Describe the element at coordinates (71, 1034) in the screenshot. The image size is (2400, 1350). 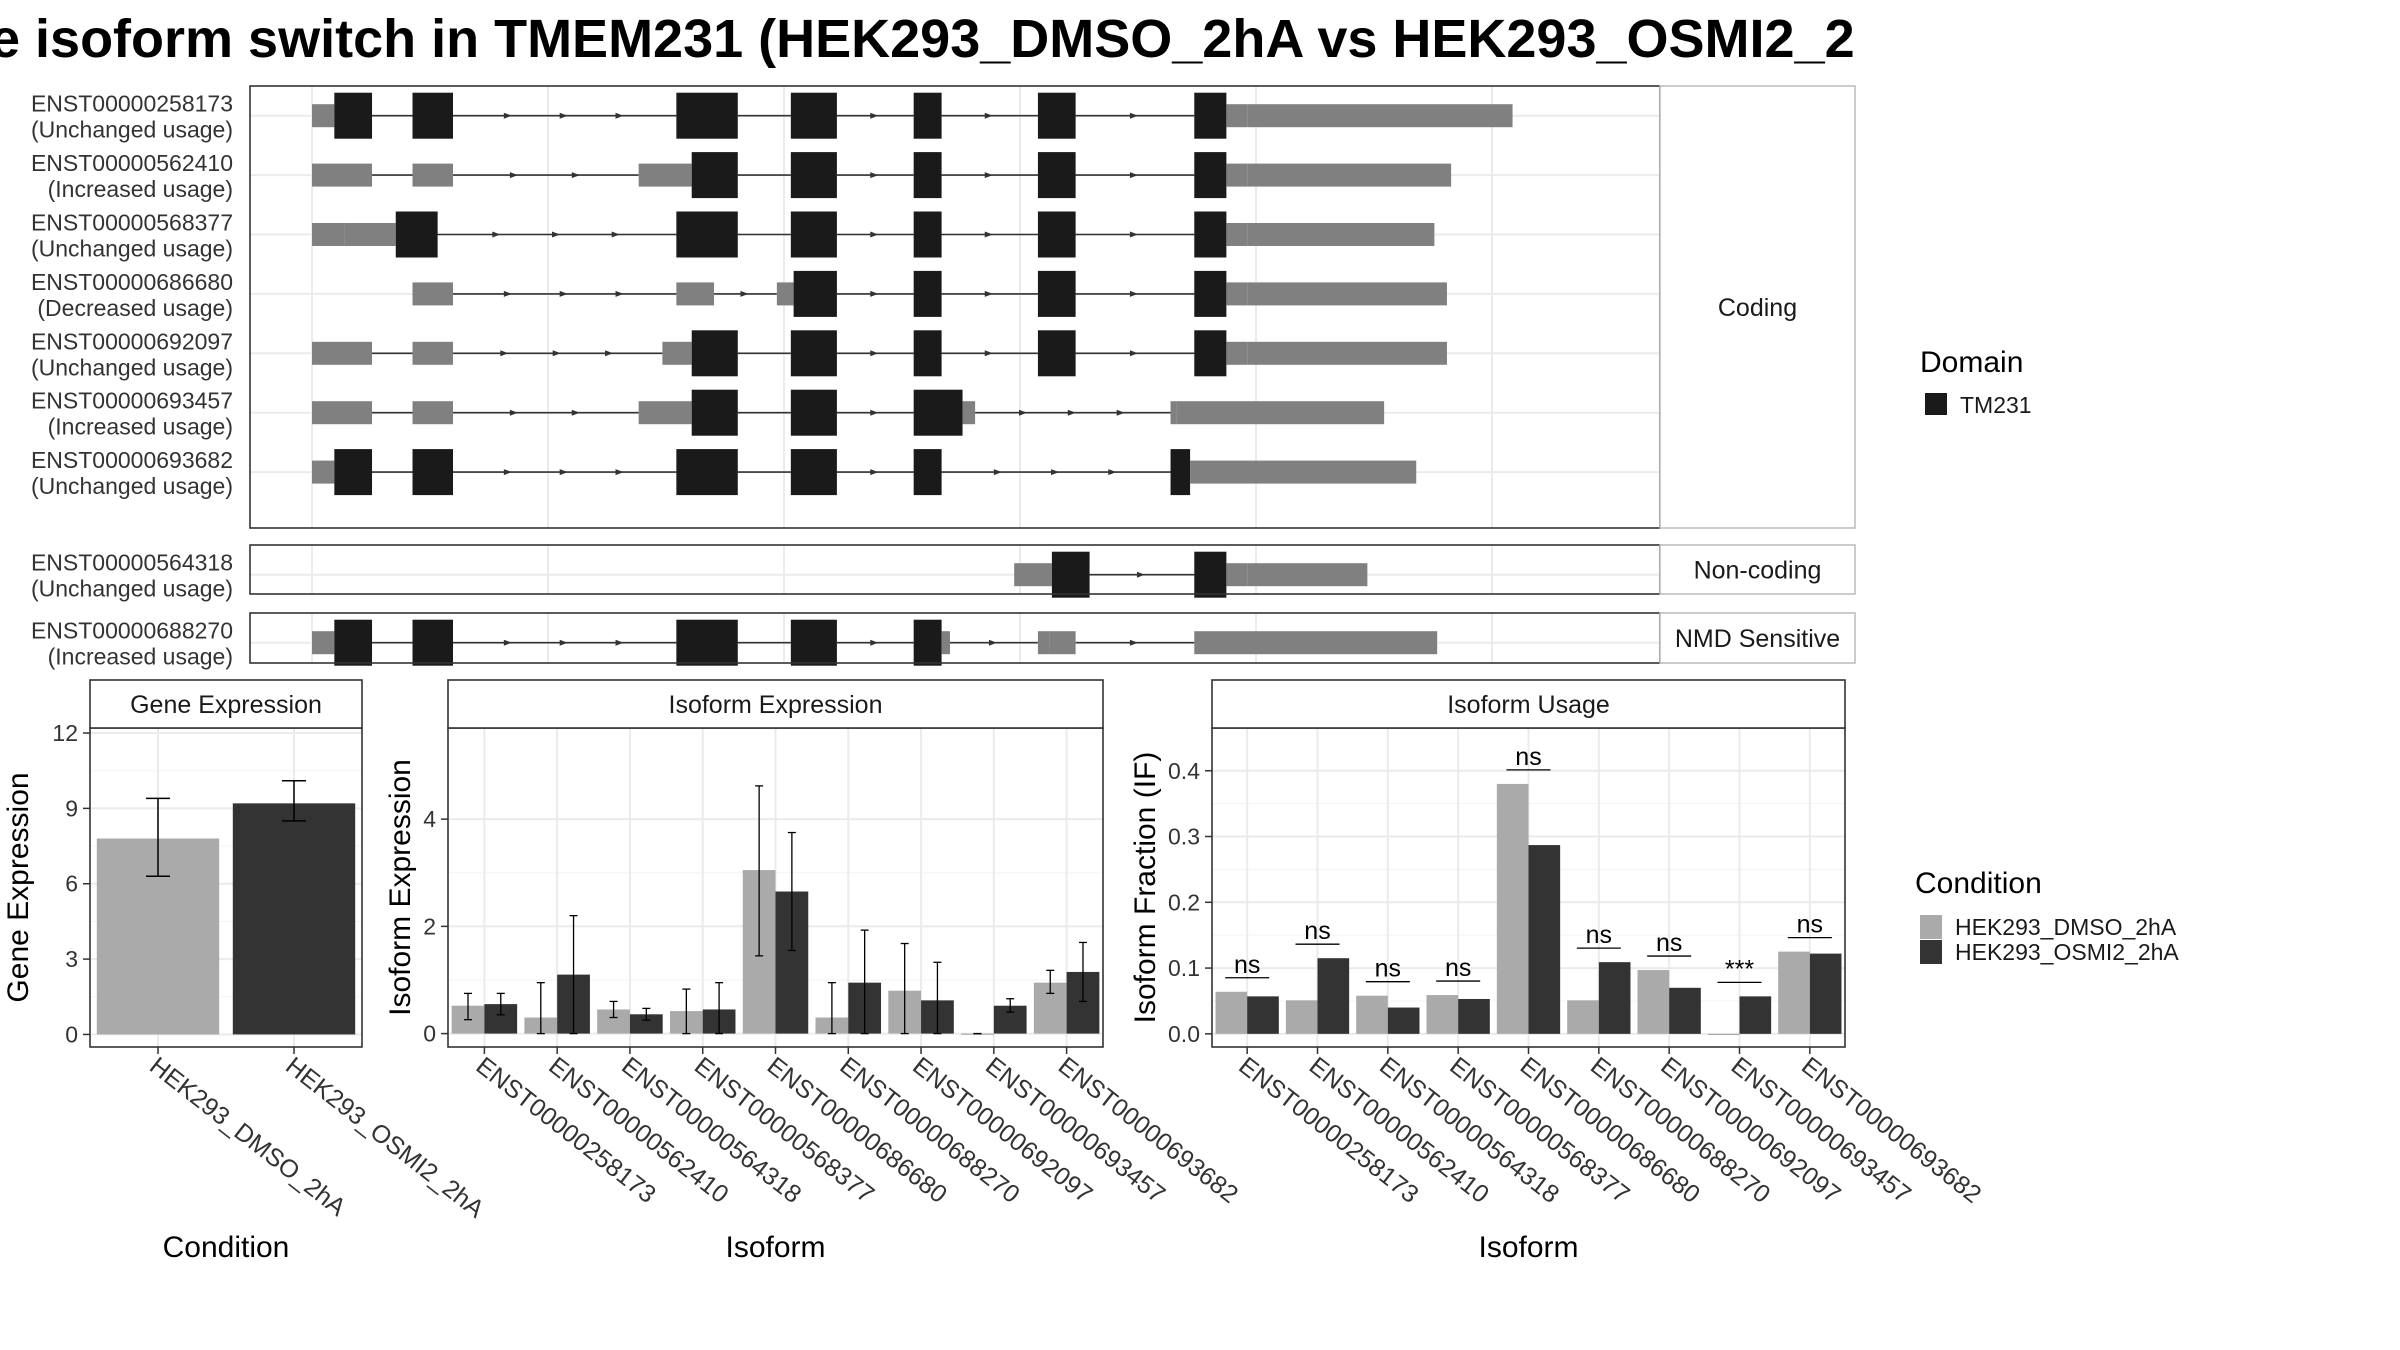
I see `y-tick-label: 0` at that location.